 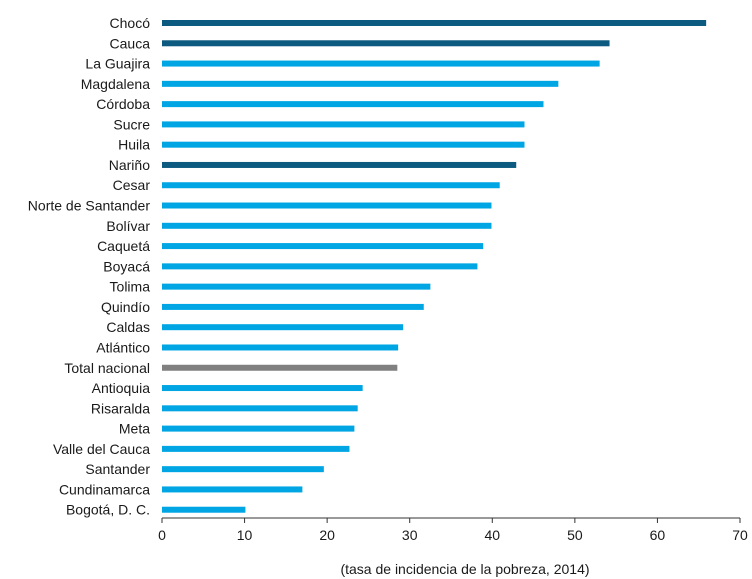 I want to click on category-label-la-guajira: La Guajira, so click(x=117, y=64).